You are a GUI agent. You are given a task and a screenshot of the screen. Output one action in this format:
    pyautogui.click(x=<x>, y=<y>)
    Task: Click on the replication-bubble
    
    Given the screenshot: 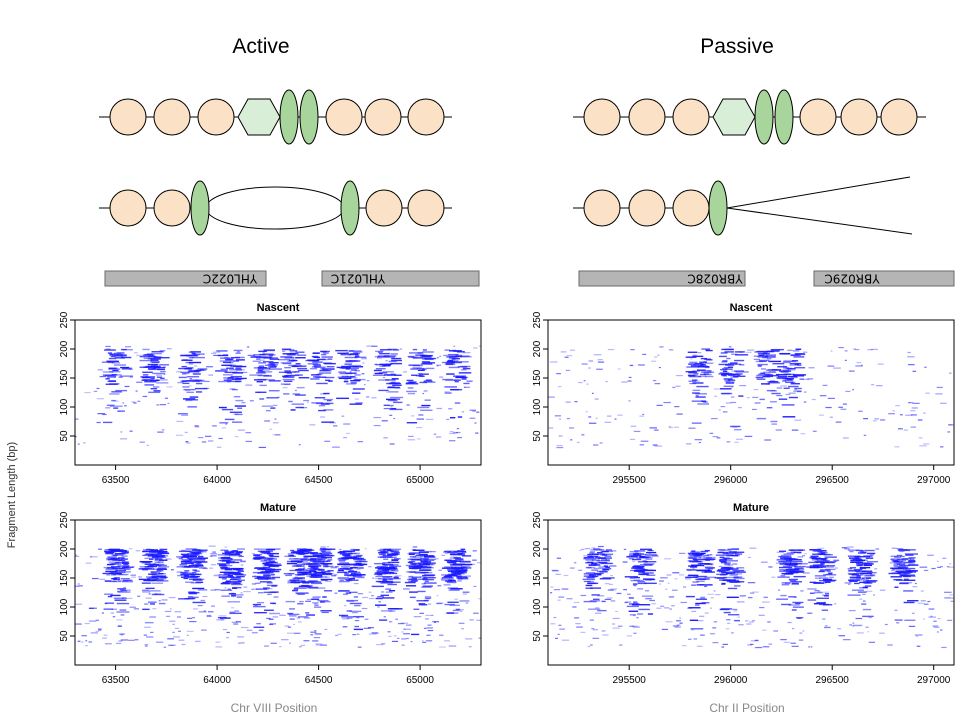 What is the action you would take?
    pyautogui.click(x=275, y=208)
    